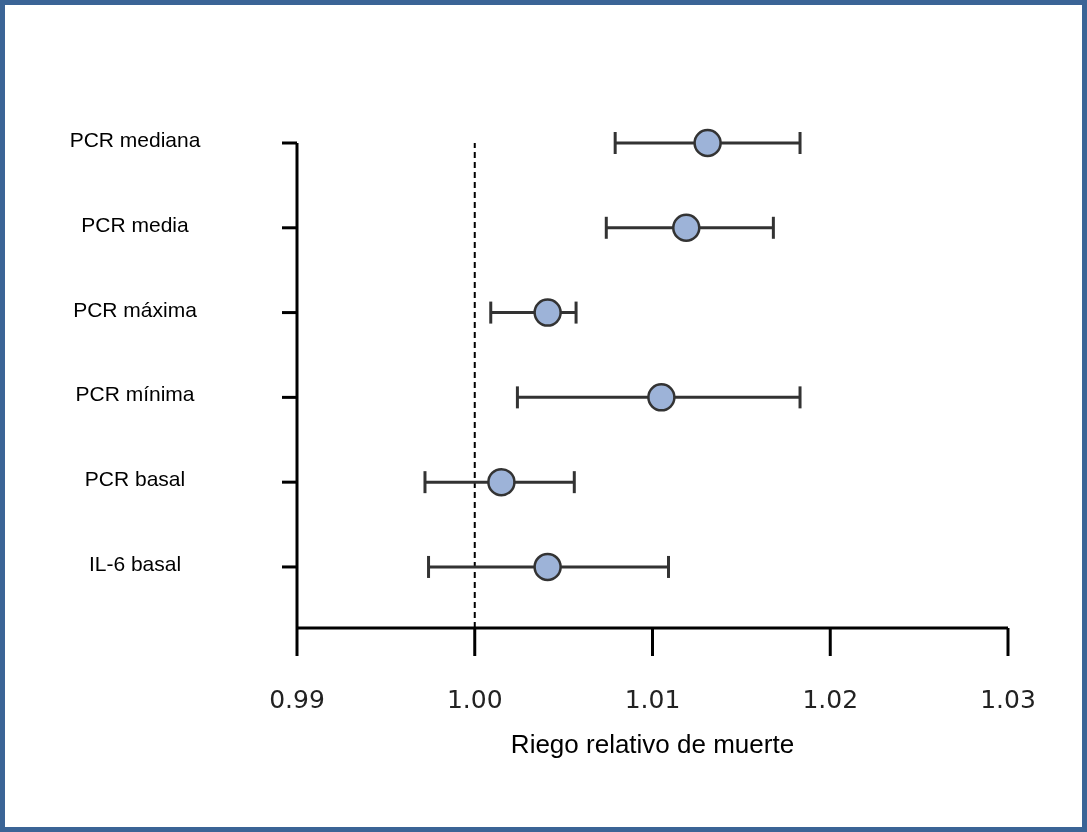 The height and width of the screenshot is (832, 1087). Describe the element at coordinates (830, 699) in the screenshot. I see `x-tick-label: 1.02` at that location.